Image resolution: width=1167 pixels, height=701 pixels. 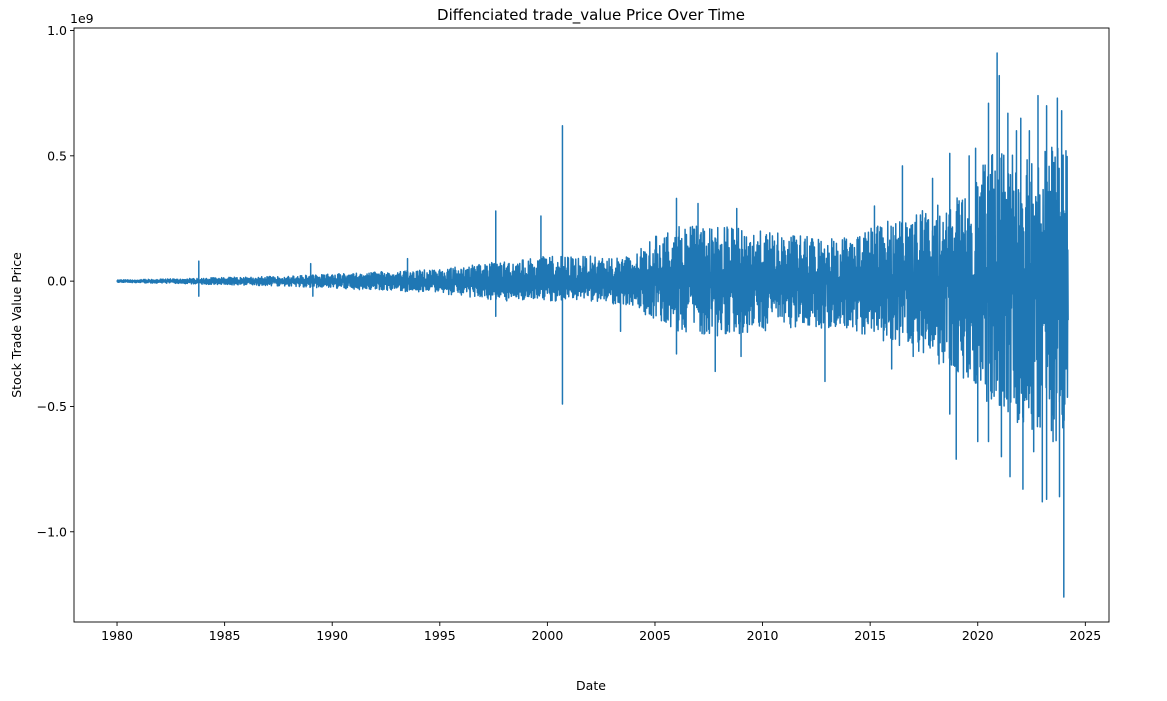 I want to click on y-tick-label: 1.0, so click(x=57, y=30).